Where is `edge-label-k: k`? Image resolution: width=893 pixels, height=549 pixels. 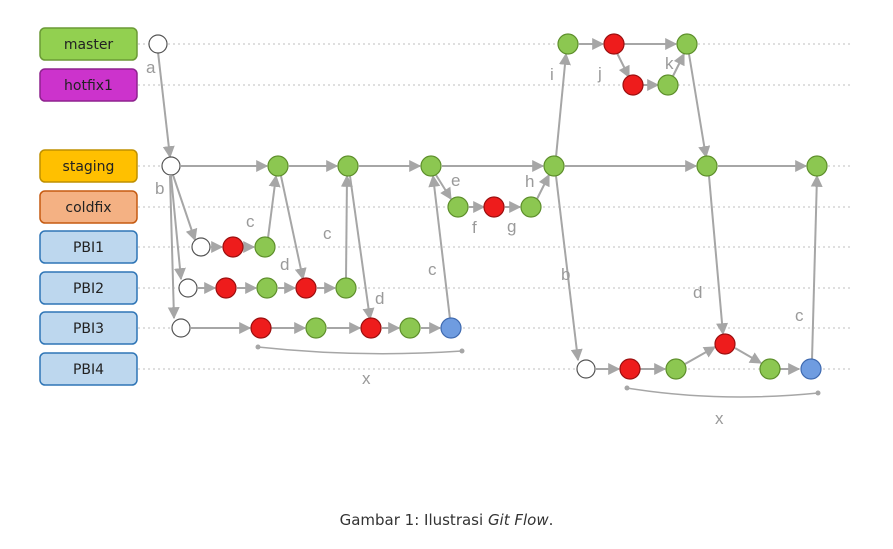
edge-label-k: k is located at coordinates (669, 63).